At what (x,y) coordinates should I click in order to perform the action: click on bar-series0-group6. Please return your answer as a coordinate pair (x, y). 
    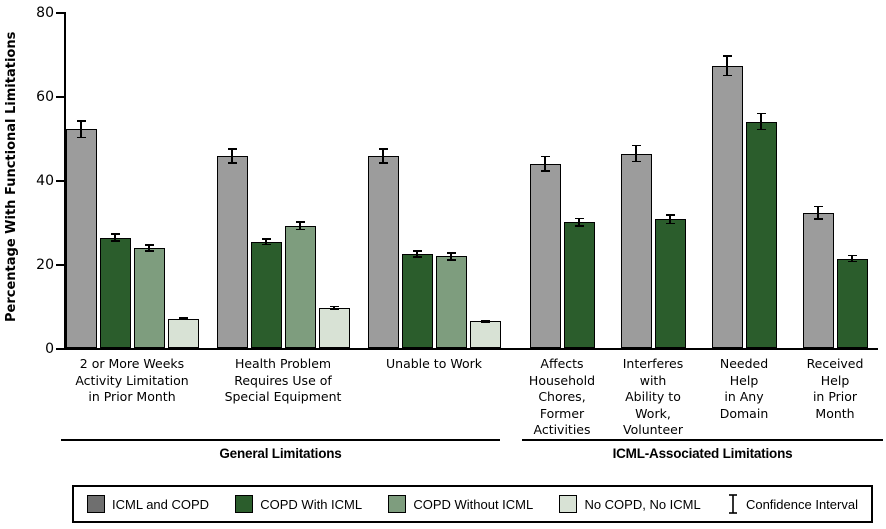
    Looking at the image, I should click on (818, 280).